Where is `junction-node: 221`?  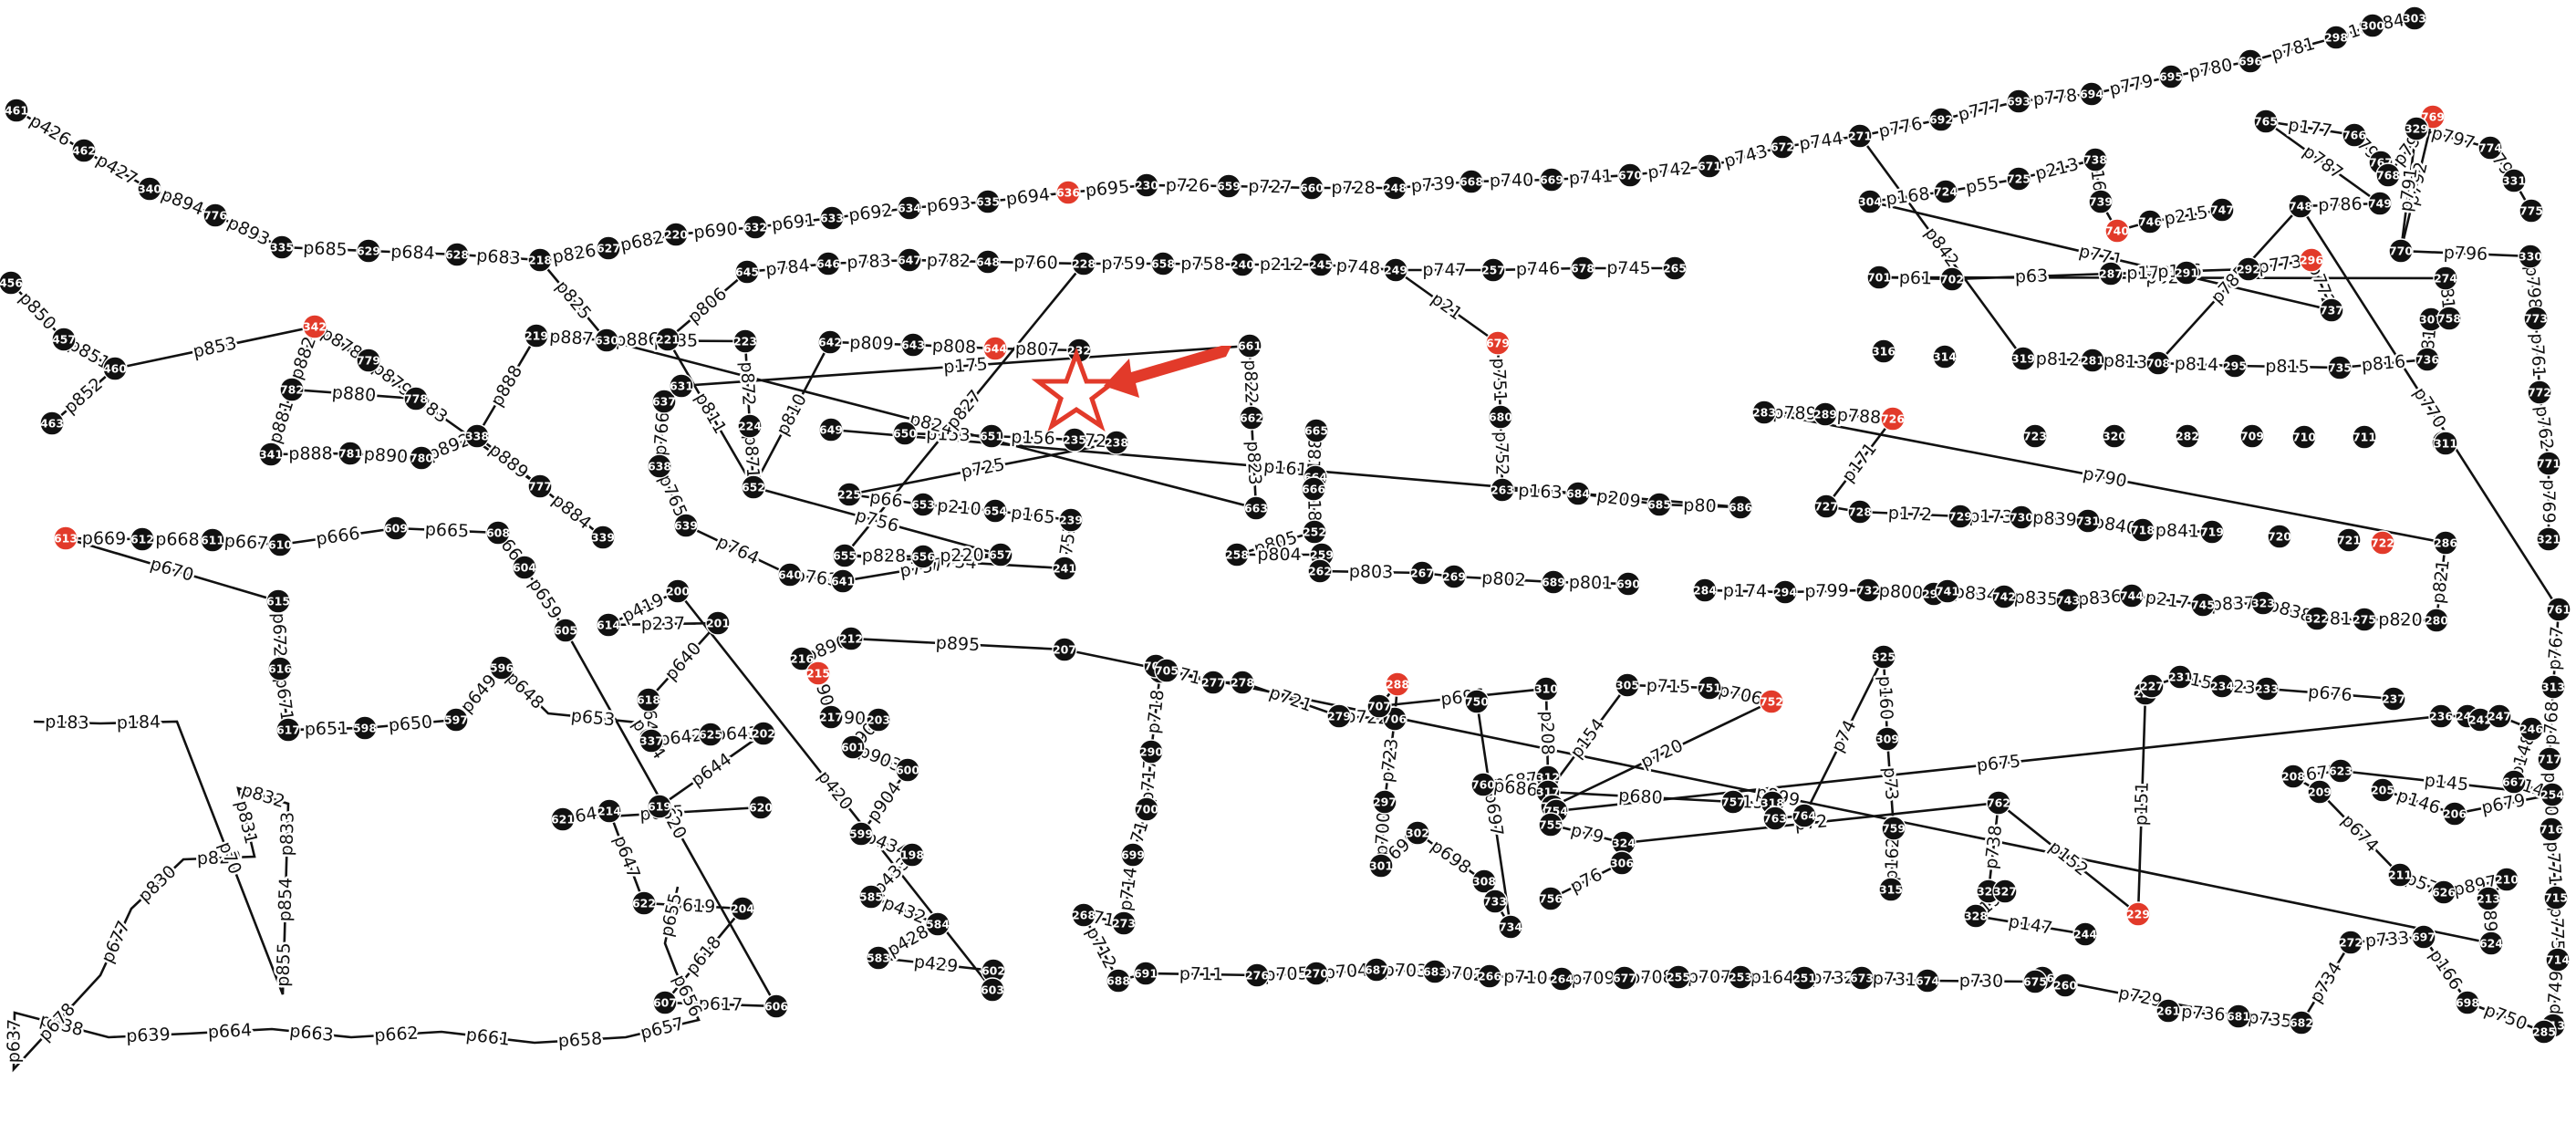
junction-node: 221 is located at coordinates (667, 340).